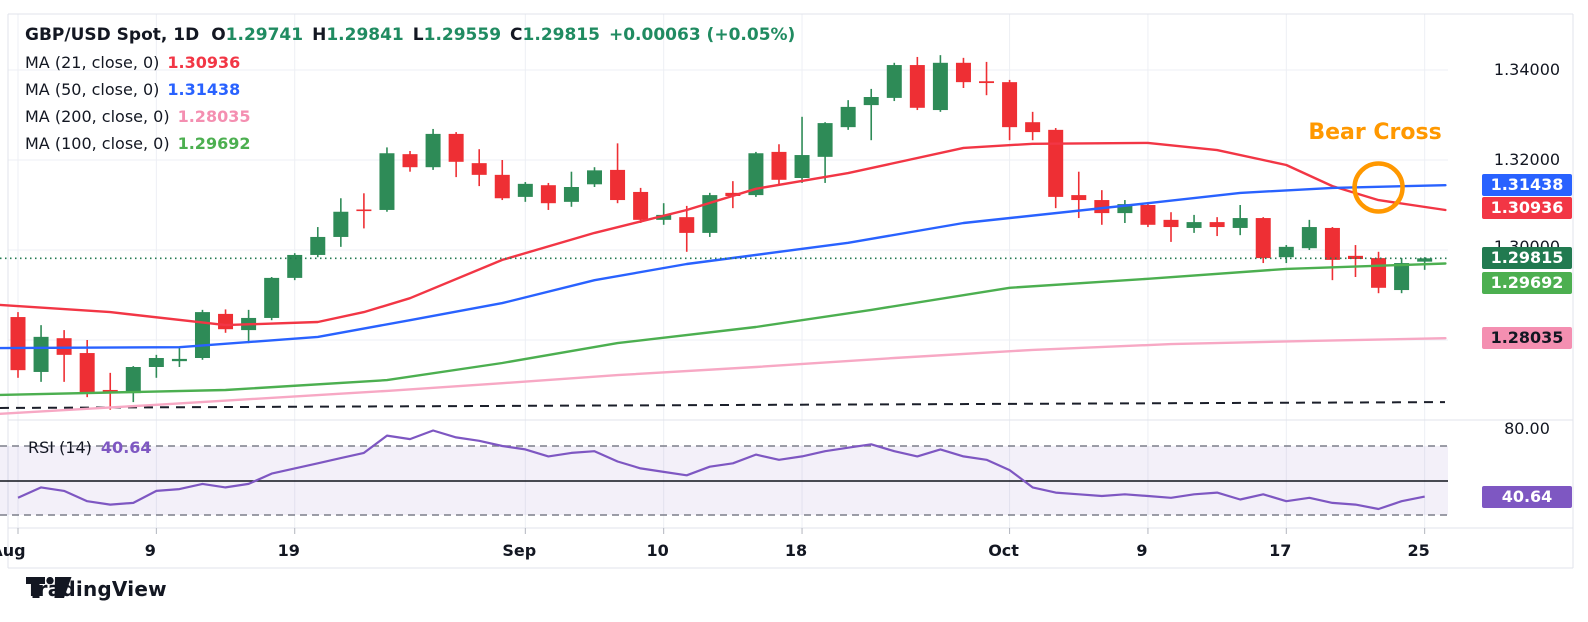 The image size is (1588, 622). I want to click on ma200-label: MA (200, close, 0), so click(97, 116).